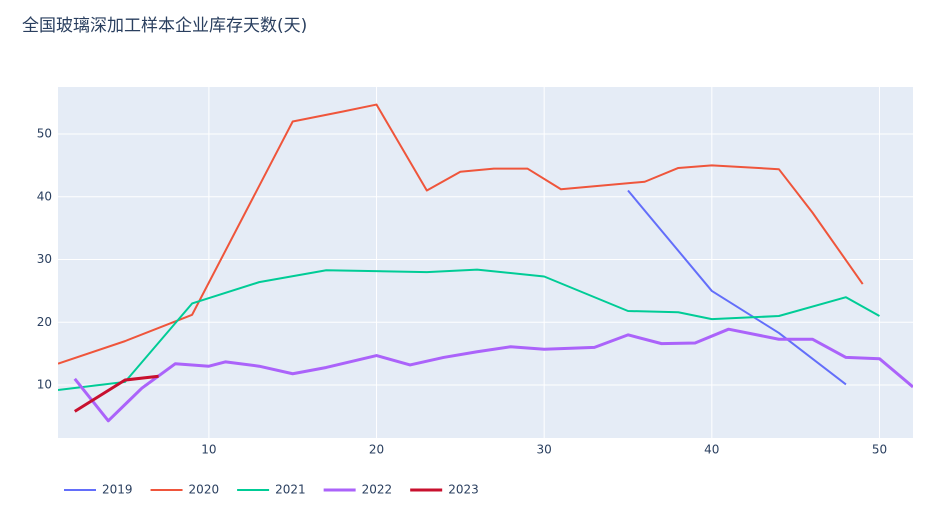 The image size is (933, 518). What do you see at coordinates (117, 490) in the screenshot?
I see `legend-label: 2019` at bounding box center [117, 490].